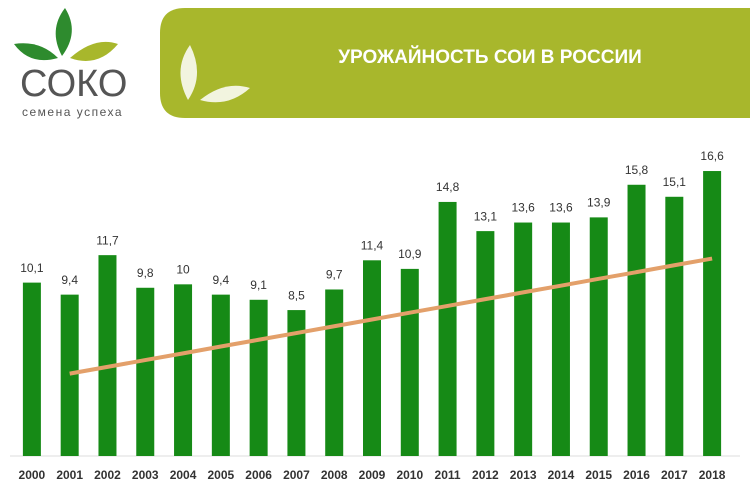 The width and height of the screenshot is (750, 496). I want to click on banner-leaves, so click(215, 74).